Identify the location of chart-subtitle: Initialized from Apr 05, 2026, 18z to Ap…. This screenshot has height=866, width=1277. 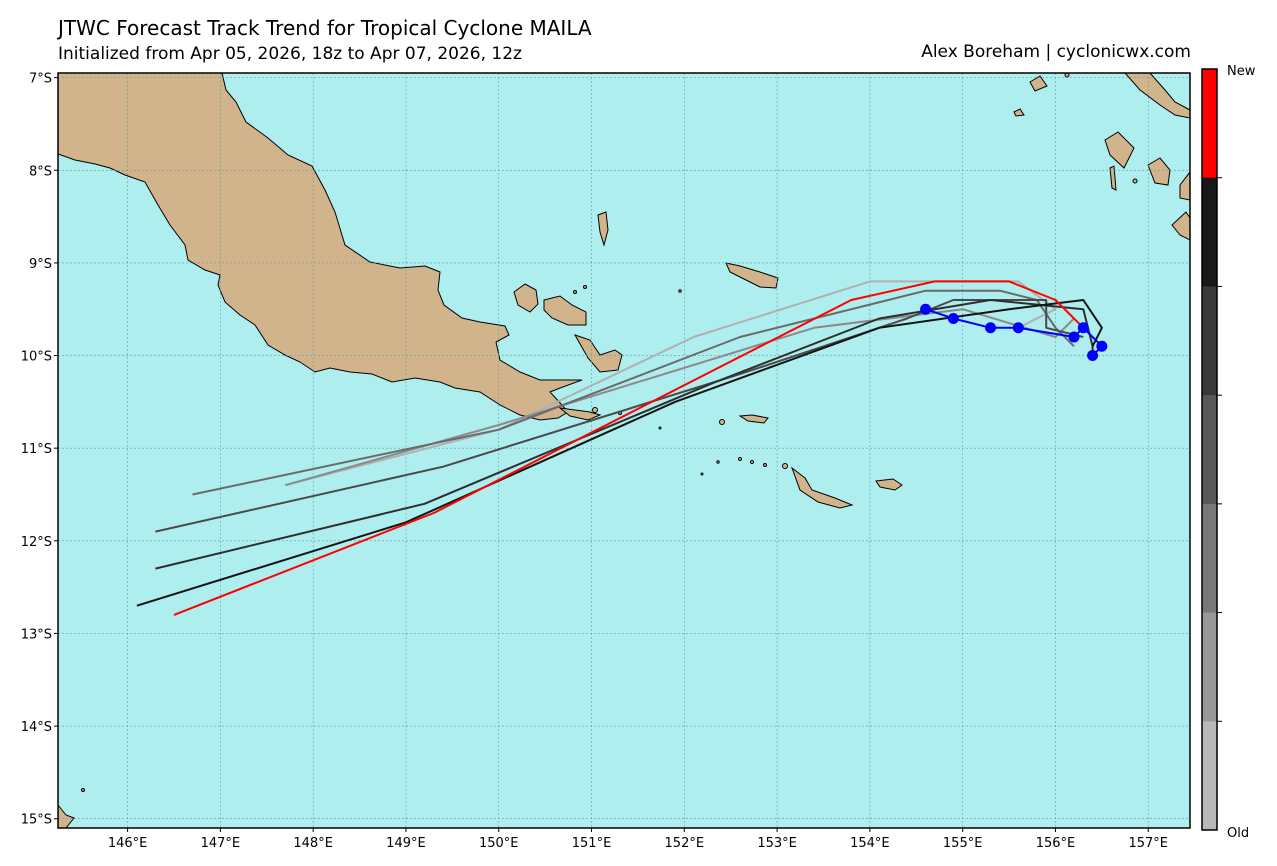
(290, 54).